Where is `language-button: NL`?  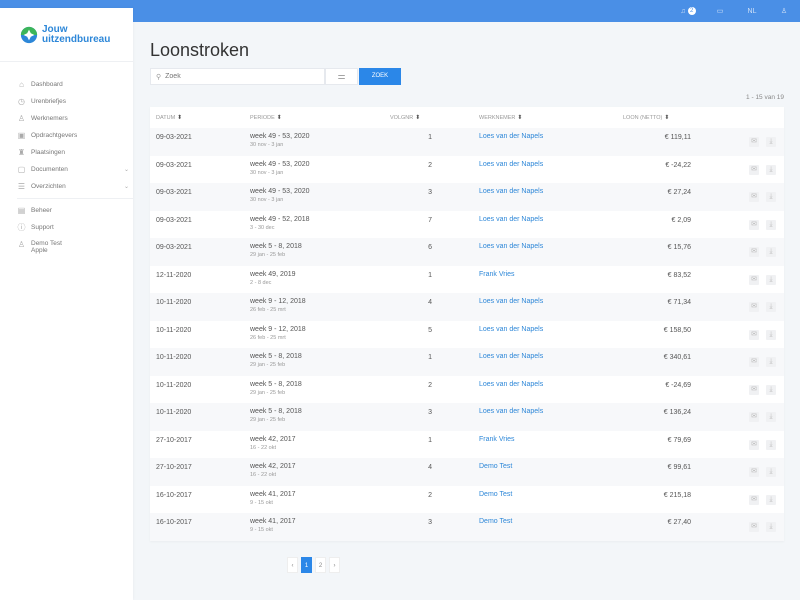
language-button: NL is located at coordinates (752, 11).